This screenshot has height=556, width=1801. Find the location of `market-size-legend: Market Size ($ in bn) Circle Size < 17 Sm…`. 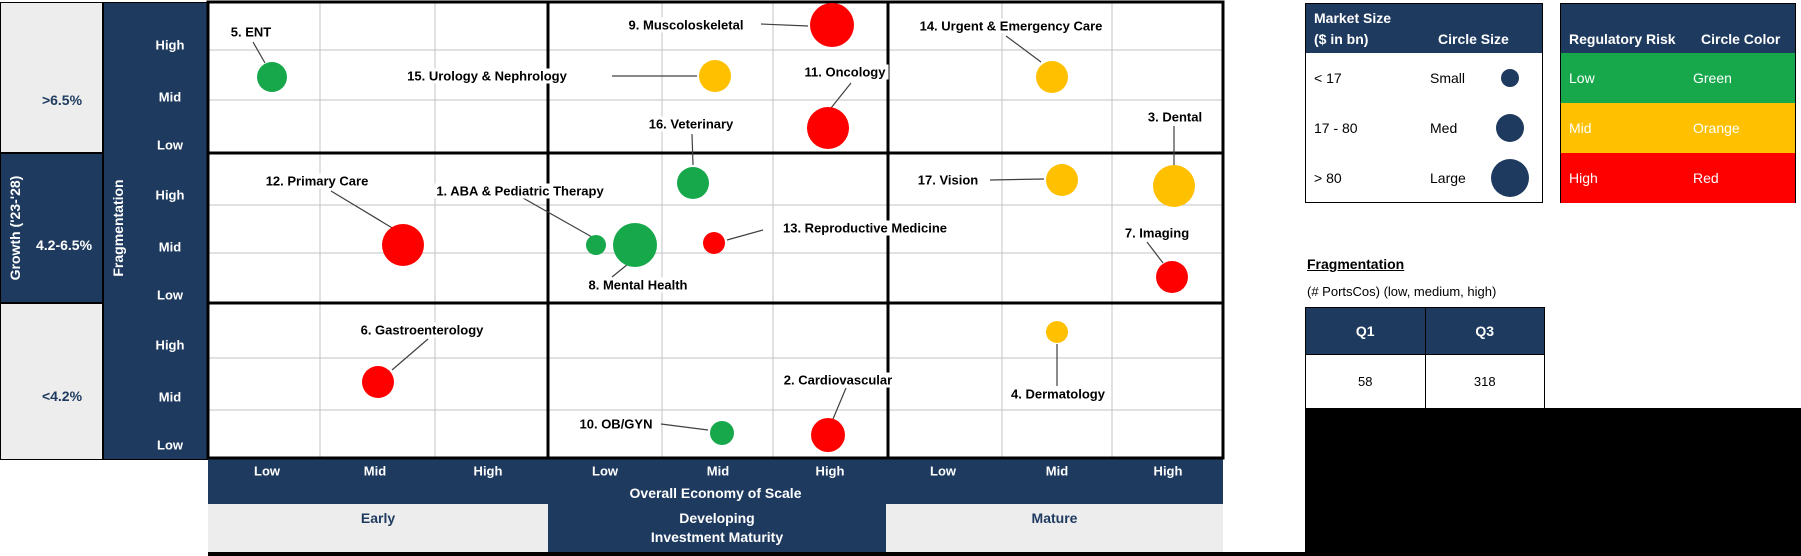

market-size-legend: Market Size ($ in bn) Circle Size < 17 Sm… is located at coordinates (1424, 103).